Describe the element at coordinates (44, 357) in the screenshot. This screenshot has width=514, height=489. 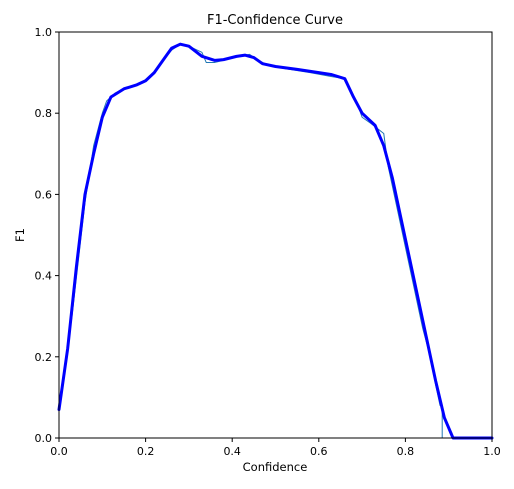
I see `y-tick-label: 0.2` at that location.